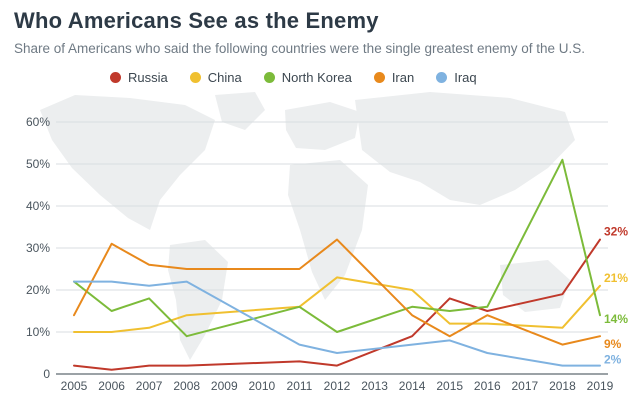 The height and width of the screenshot is (405, 640). Describe the element at coordinates (38, 248) in the screenshot. I see `y-tick-label-30: 30%` at that location.